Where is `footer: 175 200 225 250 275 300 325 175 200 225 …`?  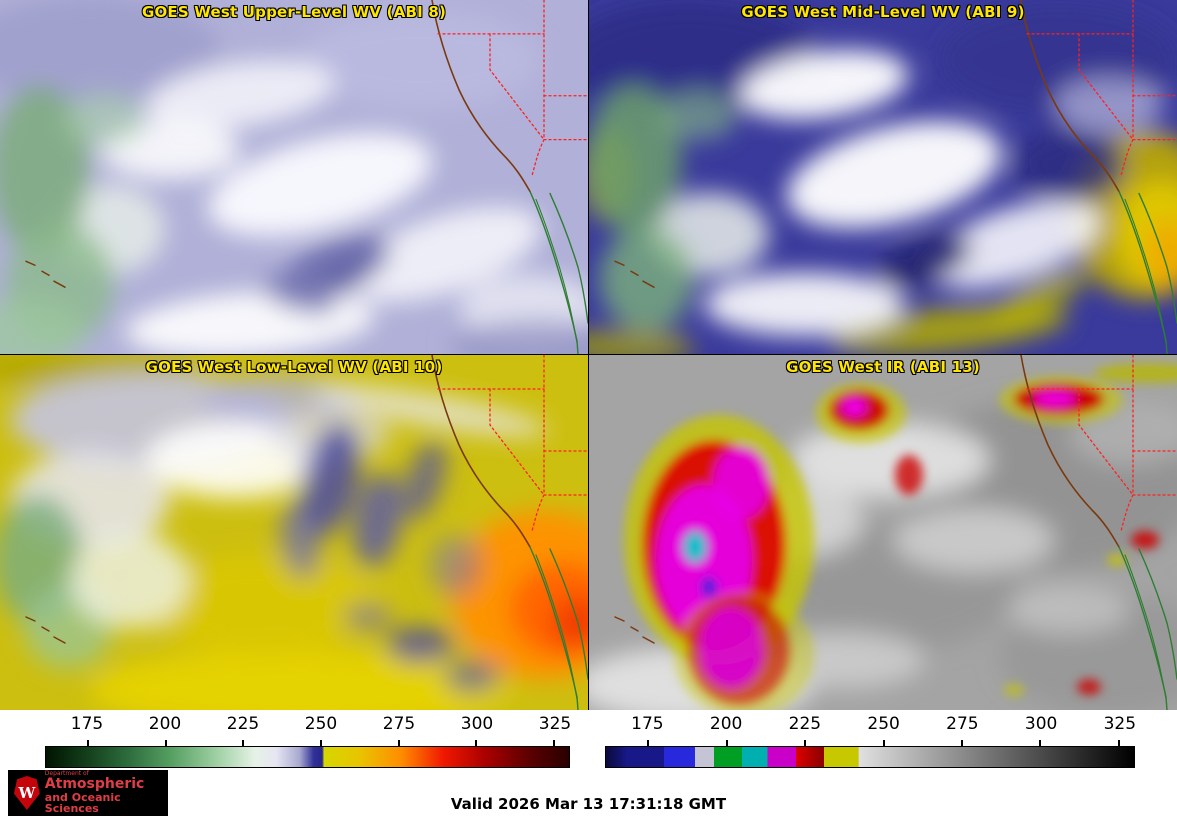
footer: 175 200 225 250 275 300 325 175 200 225 … is located at coordinates (588, 765).